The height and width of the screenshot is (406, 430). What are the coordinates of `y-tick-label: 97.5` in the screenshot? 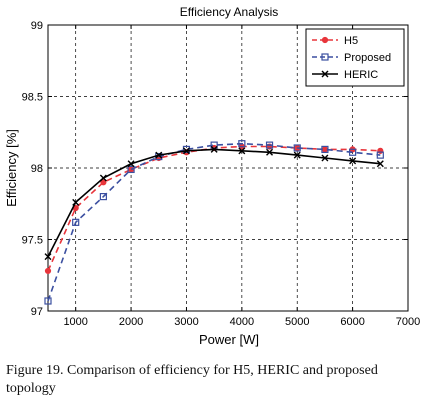 It's located at (32, 241).